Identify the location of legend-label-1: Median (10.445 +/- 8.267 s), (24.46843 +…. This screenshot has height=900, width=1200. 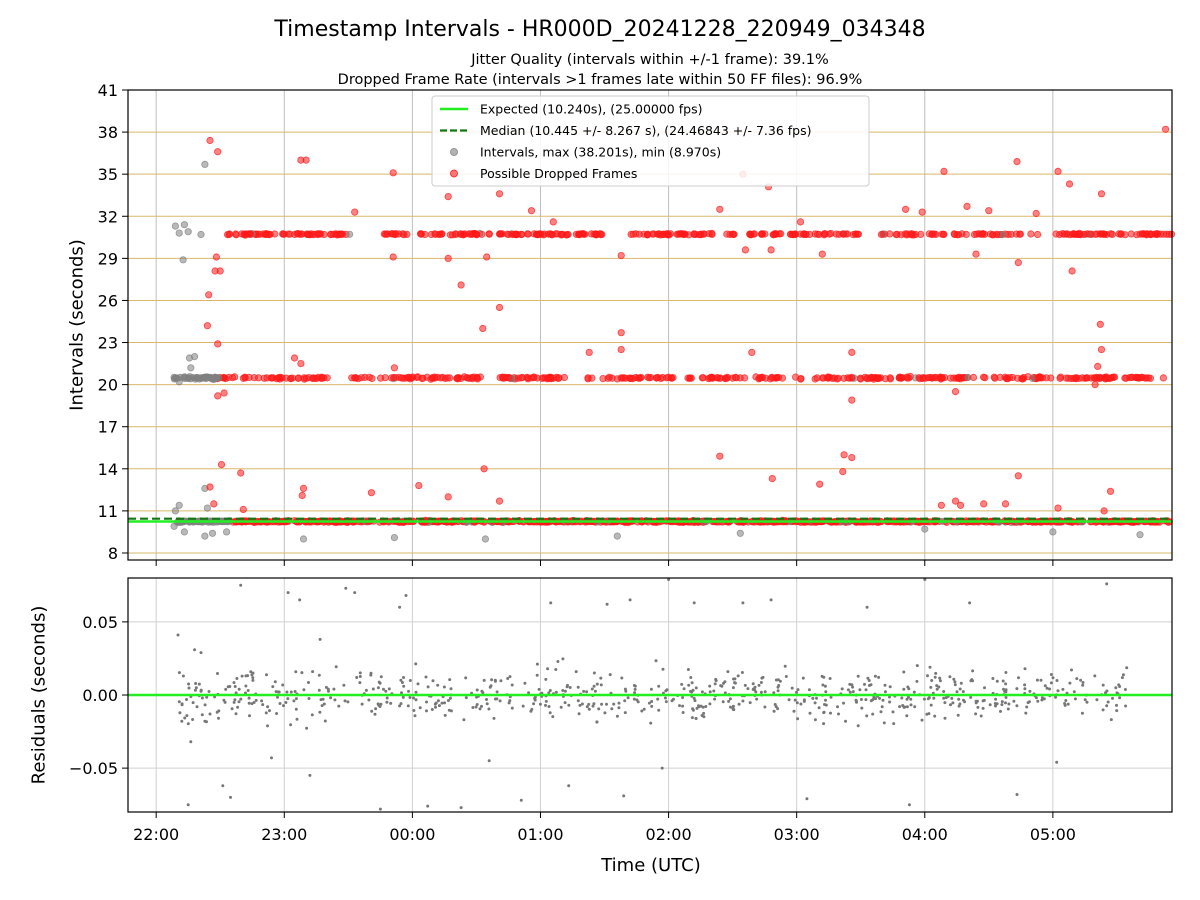
(645, 130).